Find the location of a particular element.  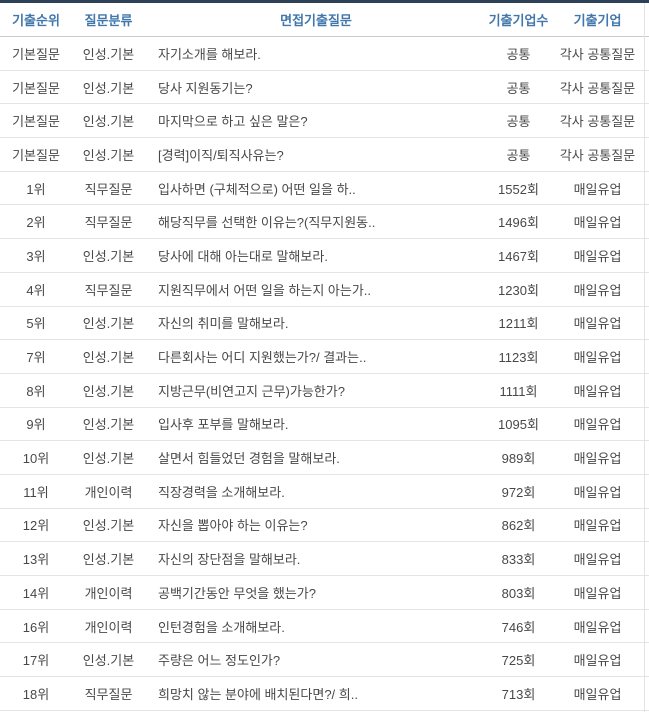

rank-cell: 4위 is located at coordinates (36, 290).